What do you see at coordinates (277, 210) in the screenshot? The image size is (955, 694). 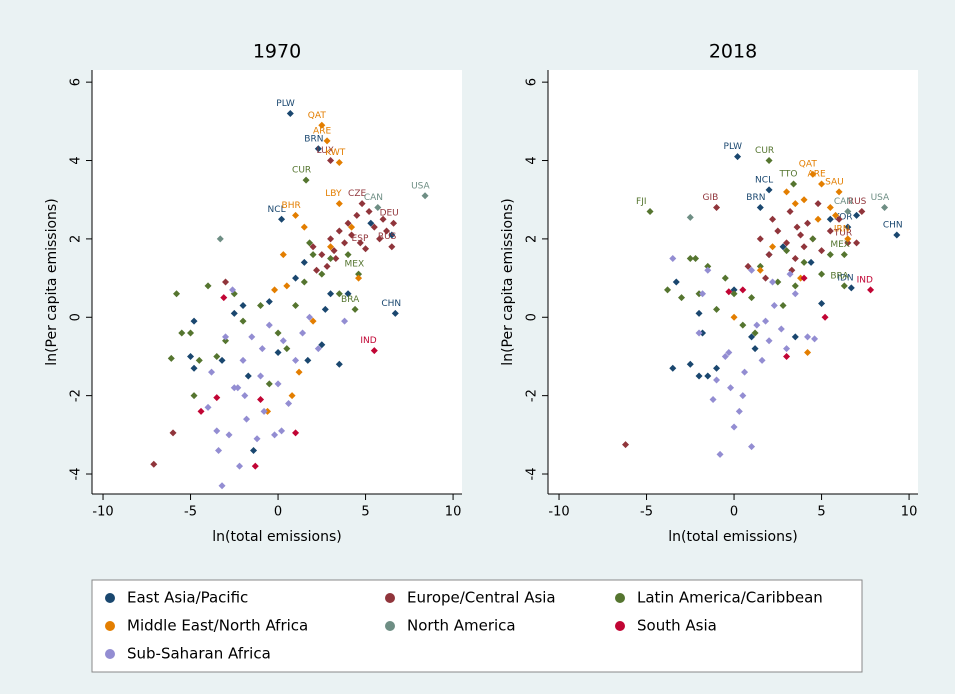 I see `point-label: NCL` at bounding box center [277, 210].